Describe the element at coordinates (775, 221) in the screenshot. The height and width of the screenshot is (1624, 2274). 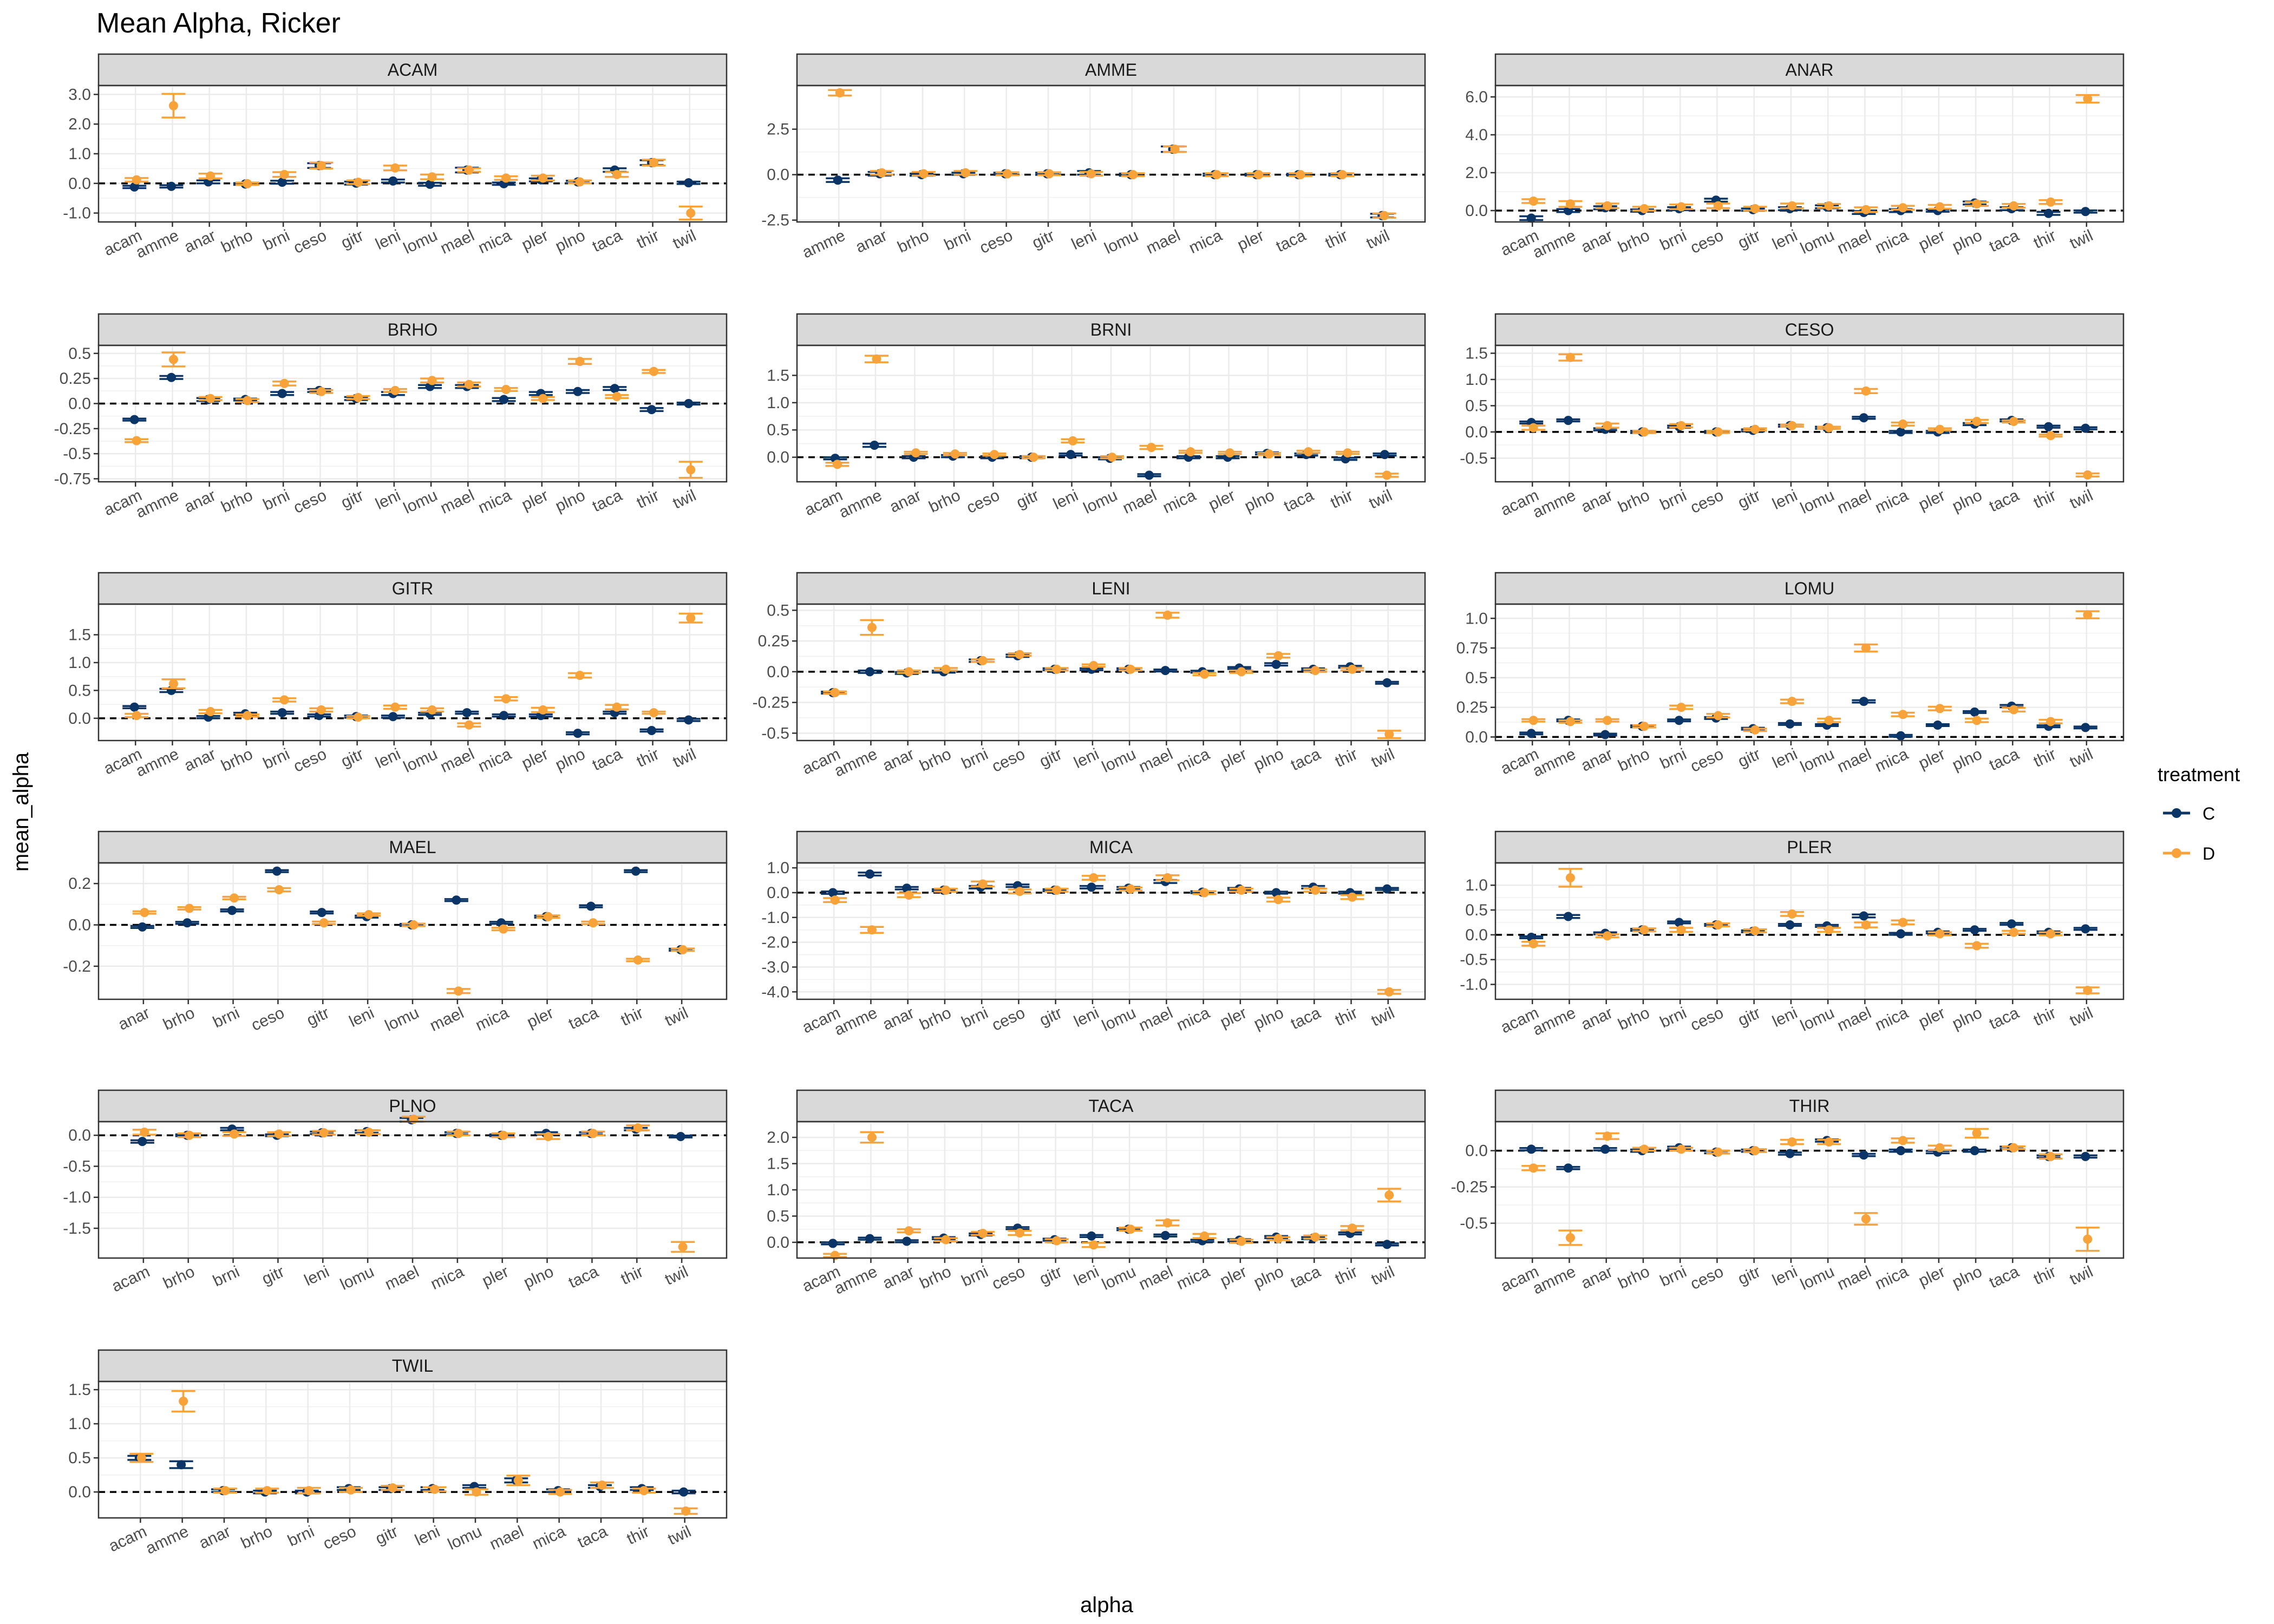
I see `y-tick-label: -2.5` at that location.